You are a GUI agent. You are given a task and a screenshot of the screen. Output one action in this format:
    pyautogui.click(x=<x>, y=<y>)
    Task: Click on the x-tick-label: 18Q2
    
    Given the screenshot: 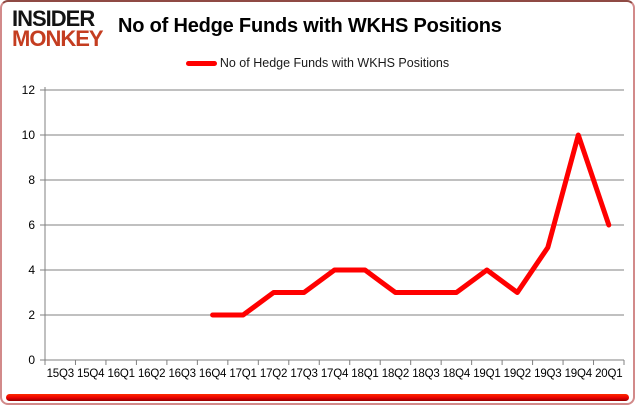 What is the action you would take?
    pyautogui.click(x=395, y=374)
    